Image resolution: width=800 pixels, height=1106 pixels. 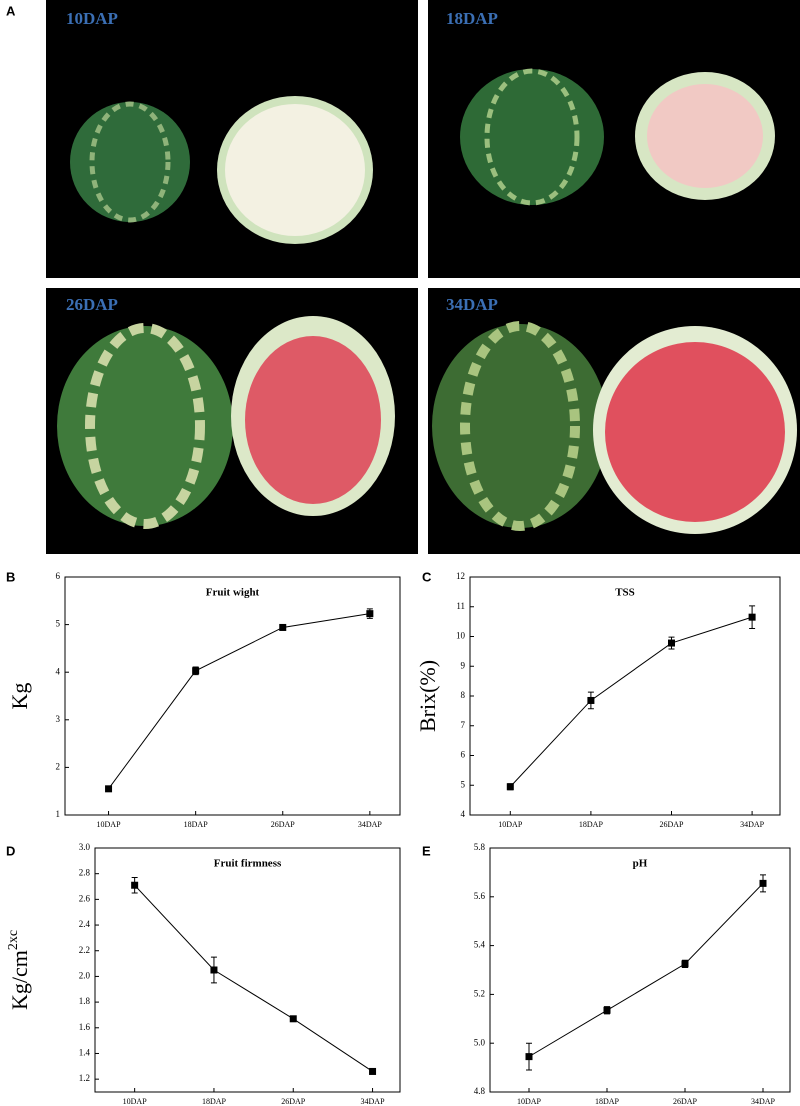 I want to click on panel-label: E, so click(x=426, y=850).